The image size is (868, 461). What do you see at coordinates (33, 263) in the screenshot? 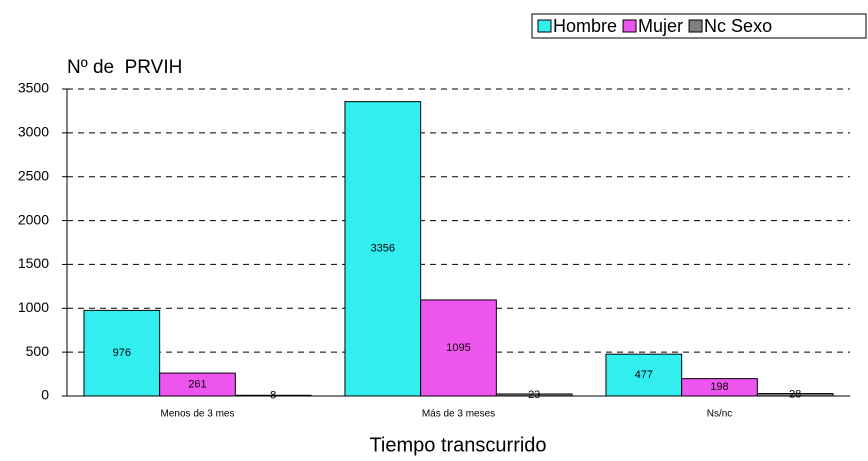
I see `y-tick-label: 1500` at bounding box center [33, 263].